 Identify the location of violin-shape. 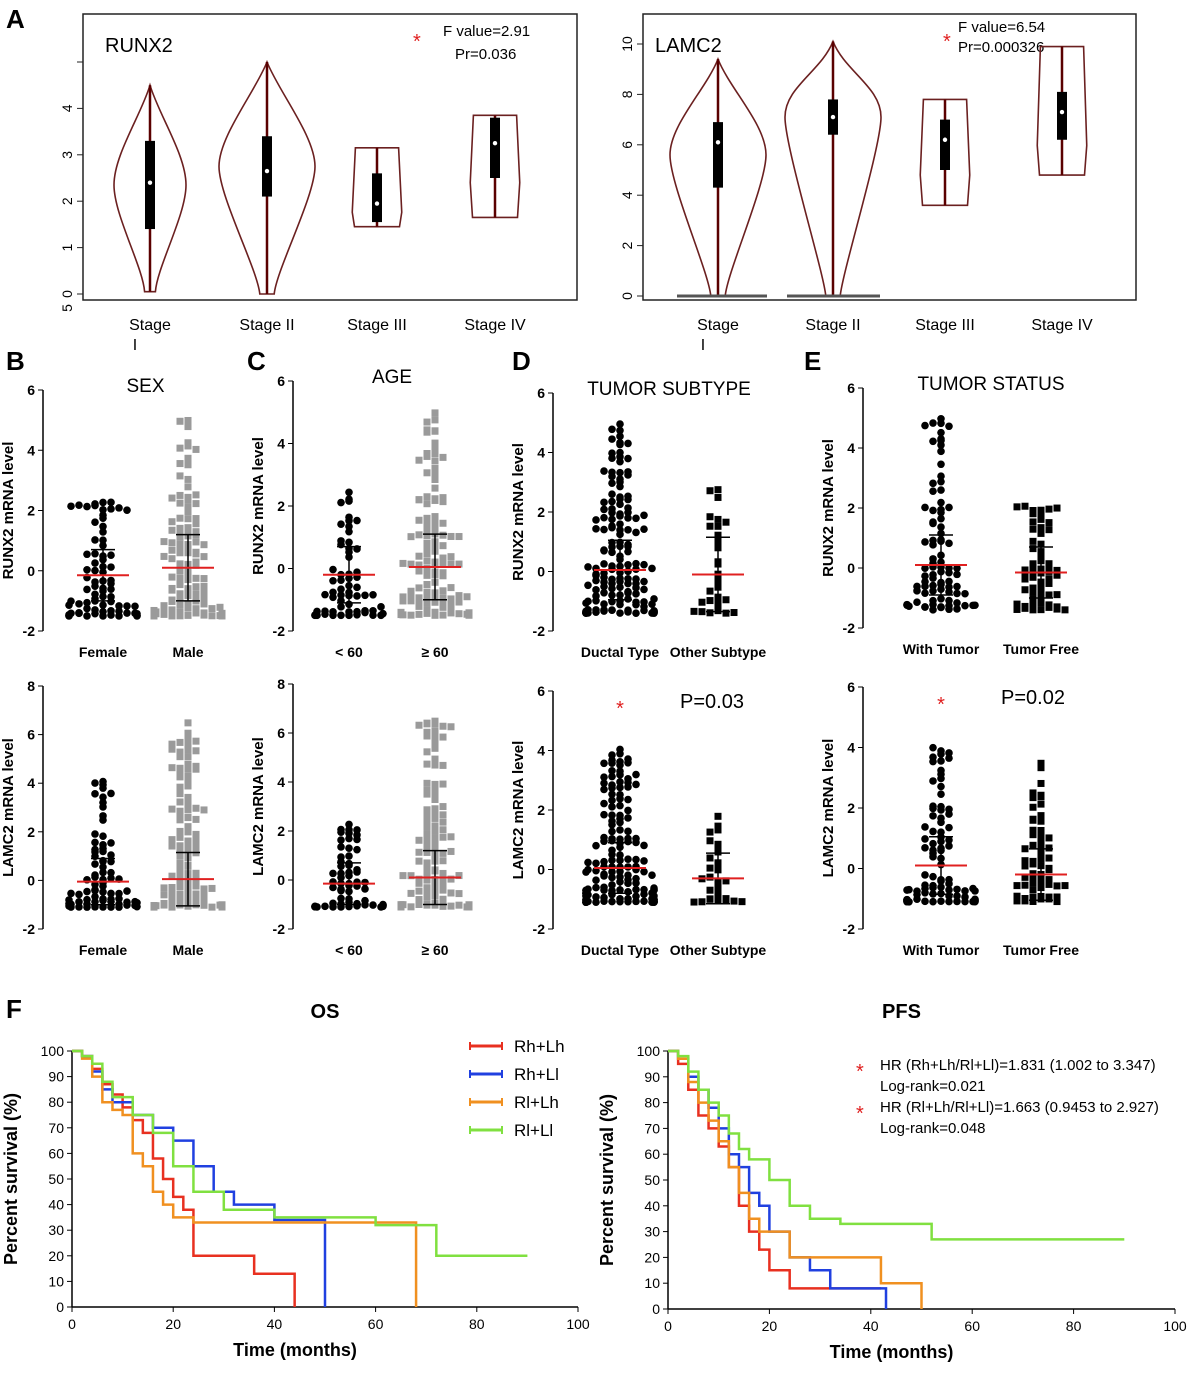
(377, 187).